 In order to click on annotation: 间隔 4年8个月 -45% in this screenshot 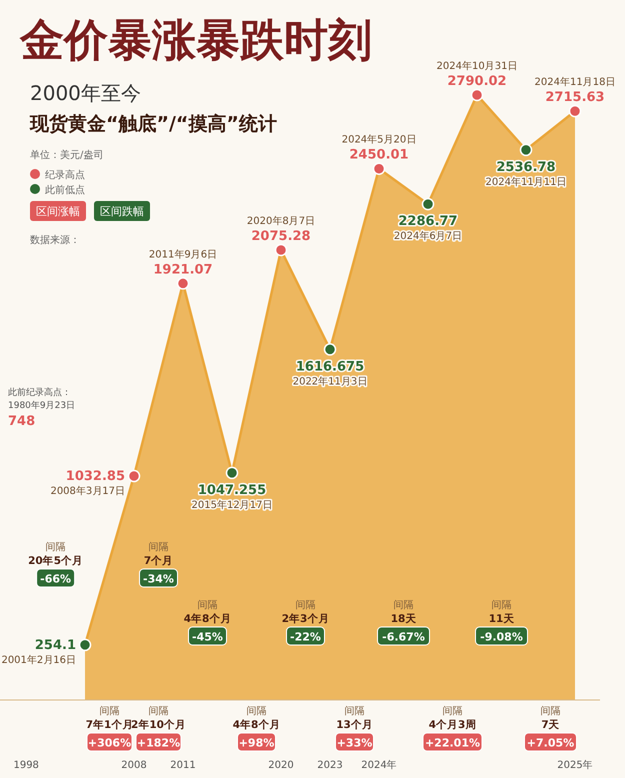, I will do `click(208, 621)`.